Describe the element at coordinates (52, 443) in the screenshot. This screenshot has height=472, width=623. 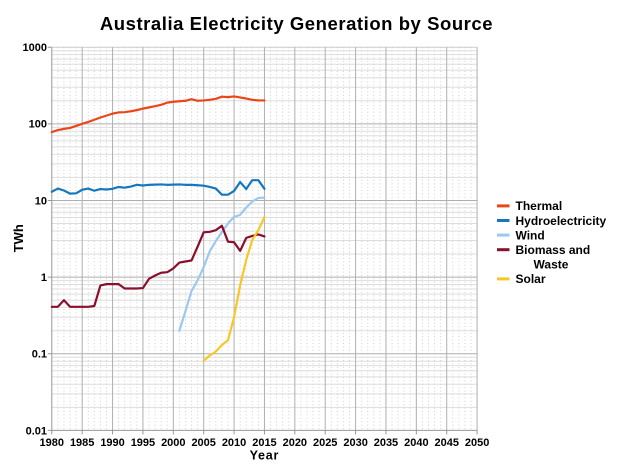
I see `svg-text: 1980` at that location.